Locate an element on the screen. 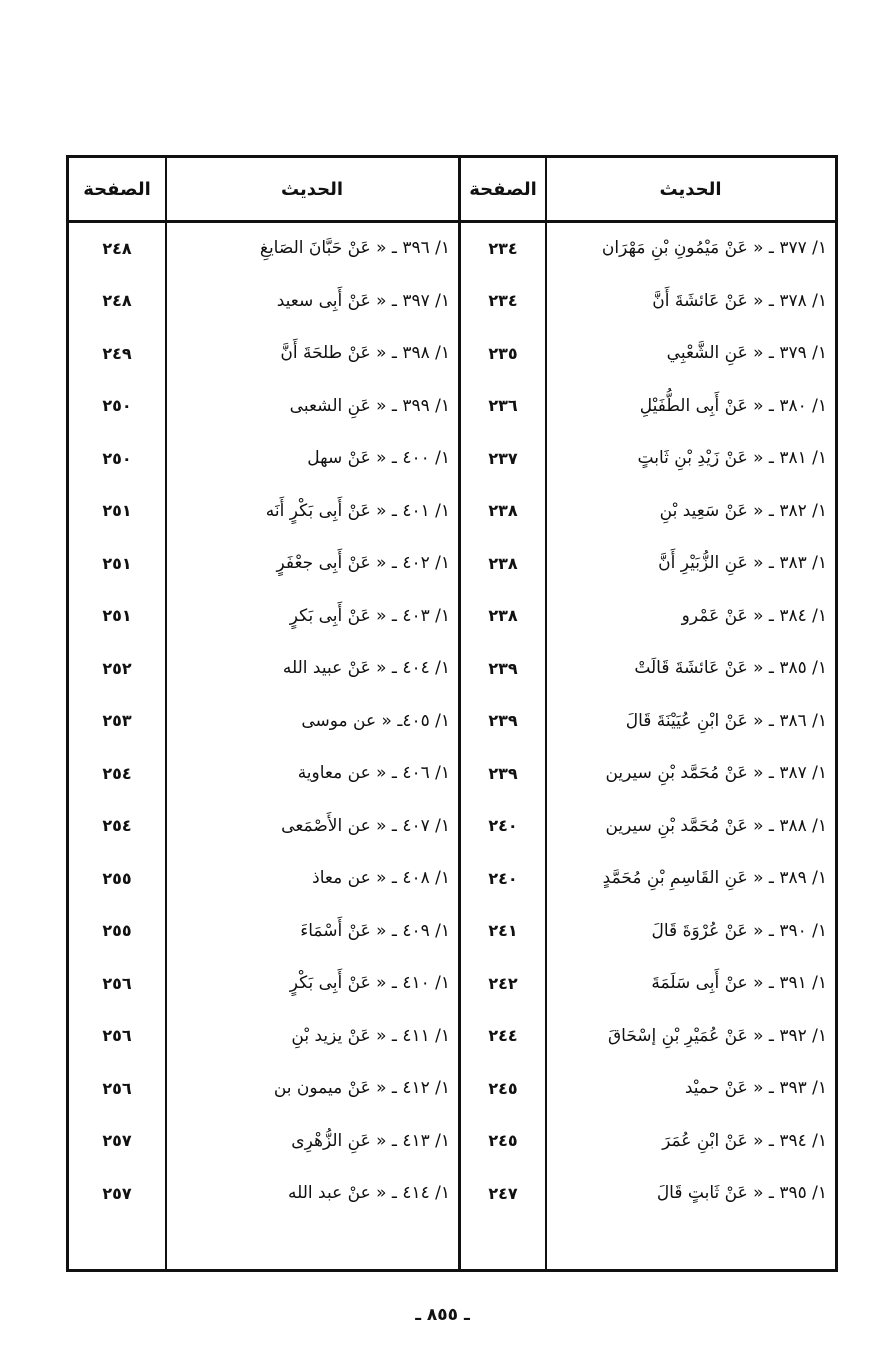 The height and width of the screenshot is (1357, 885). hadith-cell: ١/ ٤٠١ ـ « عَنْ أَبِى بَكْرٍ أَنَه is located at coordinates (357, 510).